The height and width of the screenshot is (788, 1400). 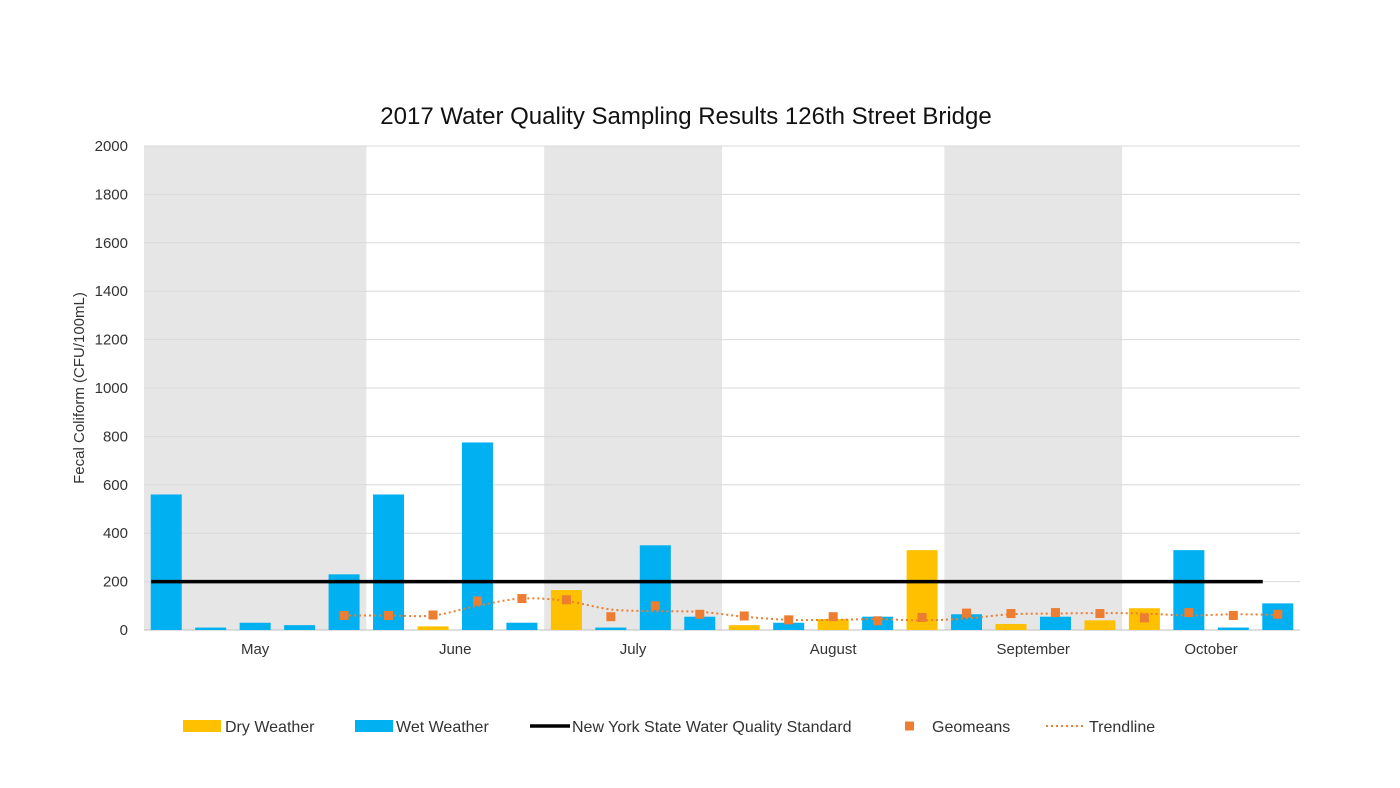 I want to click on legend-label-geomeans: Geomeans, so click(x=971, y=727).